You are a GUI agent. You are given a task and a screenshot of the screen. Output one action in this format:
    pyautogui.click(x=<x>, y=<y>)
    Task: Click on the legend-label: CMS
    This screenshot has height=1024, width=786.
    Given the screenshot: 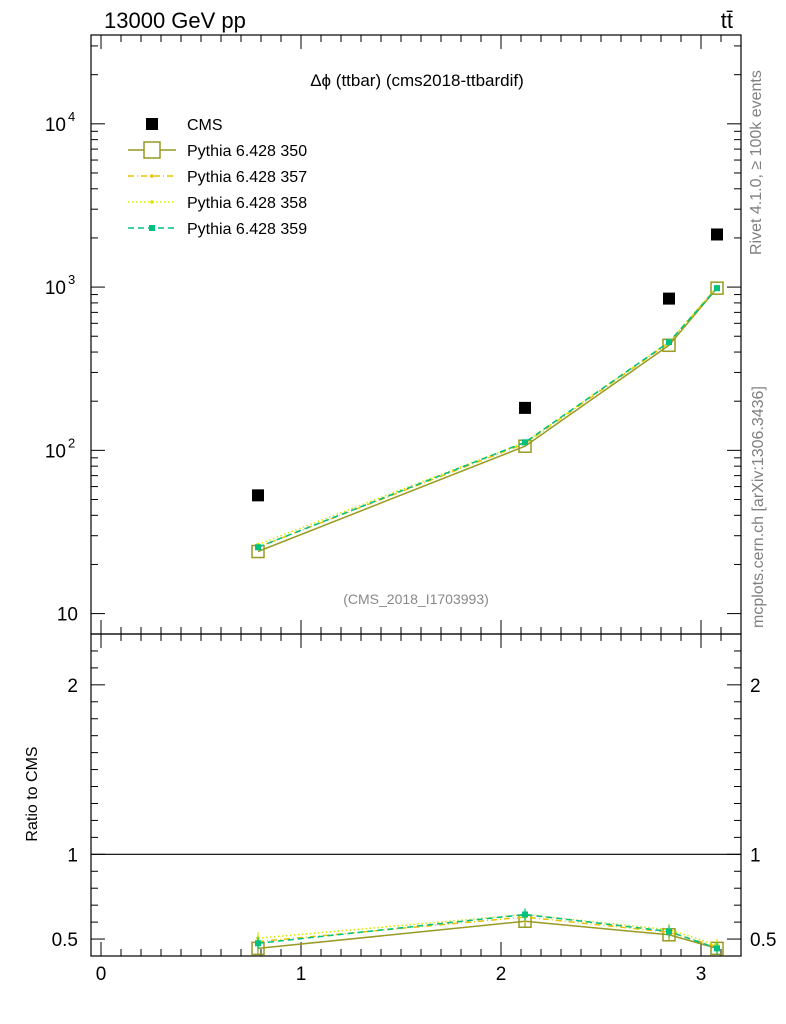 What is the action you would take?
    pyautogui.click(x=205, y=125)
    